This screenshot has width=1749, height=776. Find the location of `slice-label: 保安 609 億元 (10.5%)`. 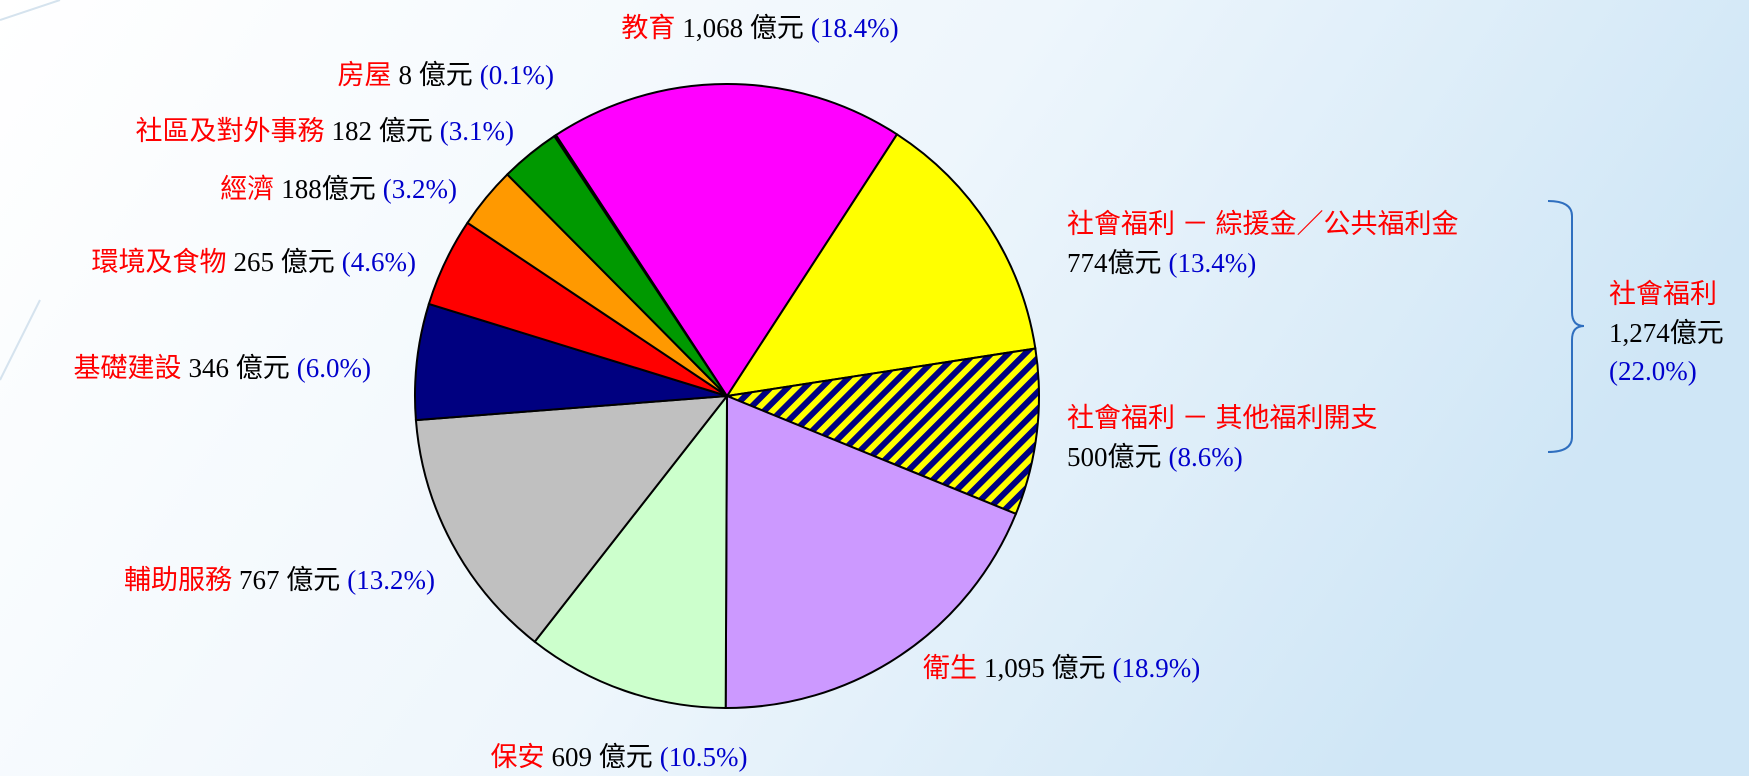

slice-label: 保安 609 億元 (10.5%) is located at coordinates (619, 757).